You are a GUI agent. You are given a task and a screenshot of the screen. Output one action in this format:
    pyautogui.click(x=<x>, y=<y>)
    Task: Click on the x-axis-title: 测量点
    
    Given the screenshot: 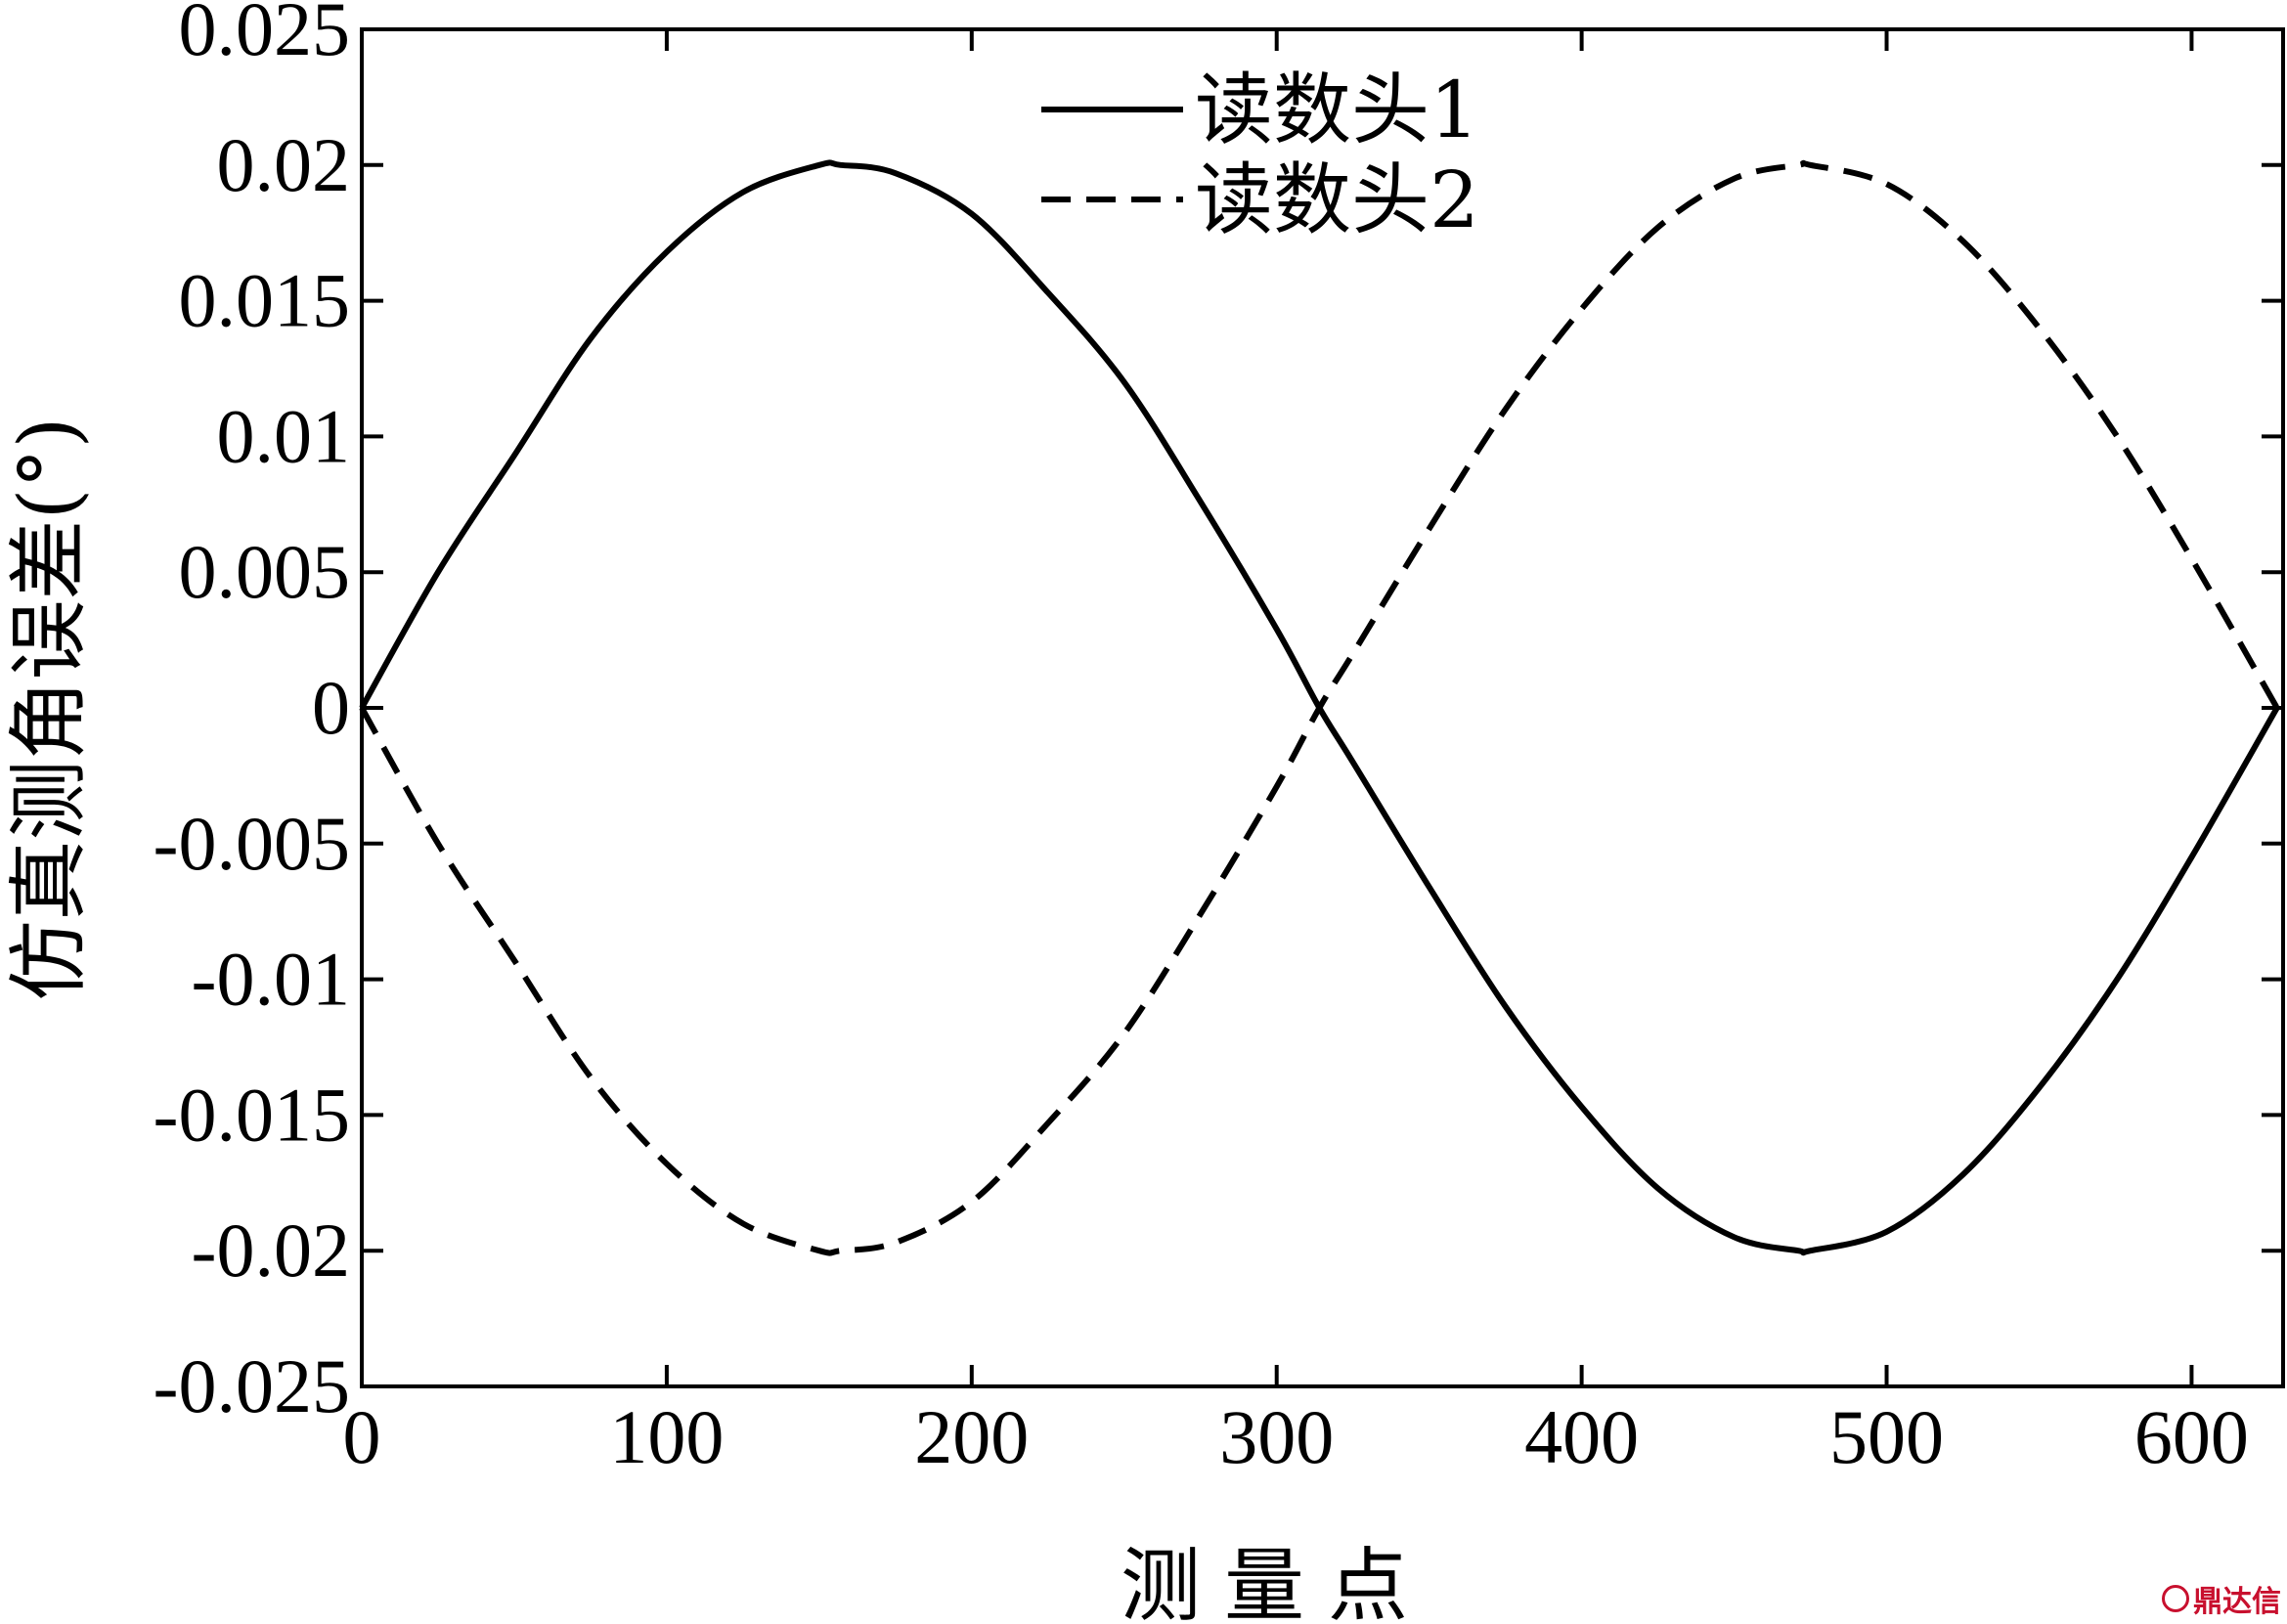 What is the action you would take?
    pyautogui.click(x=1276, y=1582)
    